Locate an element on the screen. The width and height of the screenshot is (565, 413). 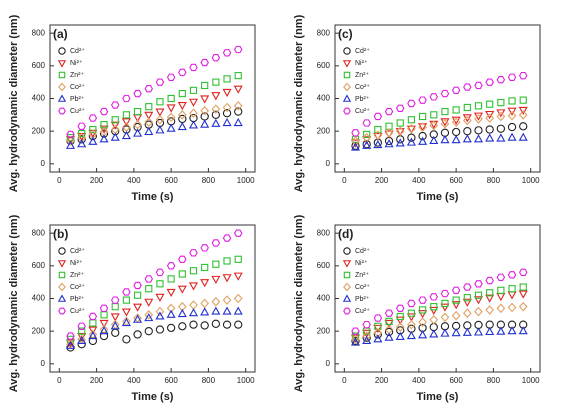
x-tick-label: 1000 is located at coordinates (246, 380).